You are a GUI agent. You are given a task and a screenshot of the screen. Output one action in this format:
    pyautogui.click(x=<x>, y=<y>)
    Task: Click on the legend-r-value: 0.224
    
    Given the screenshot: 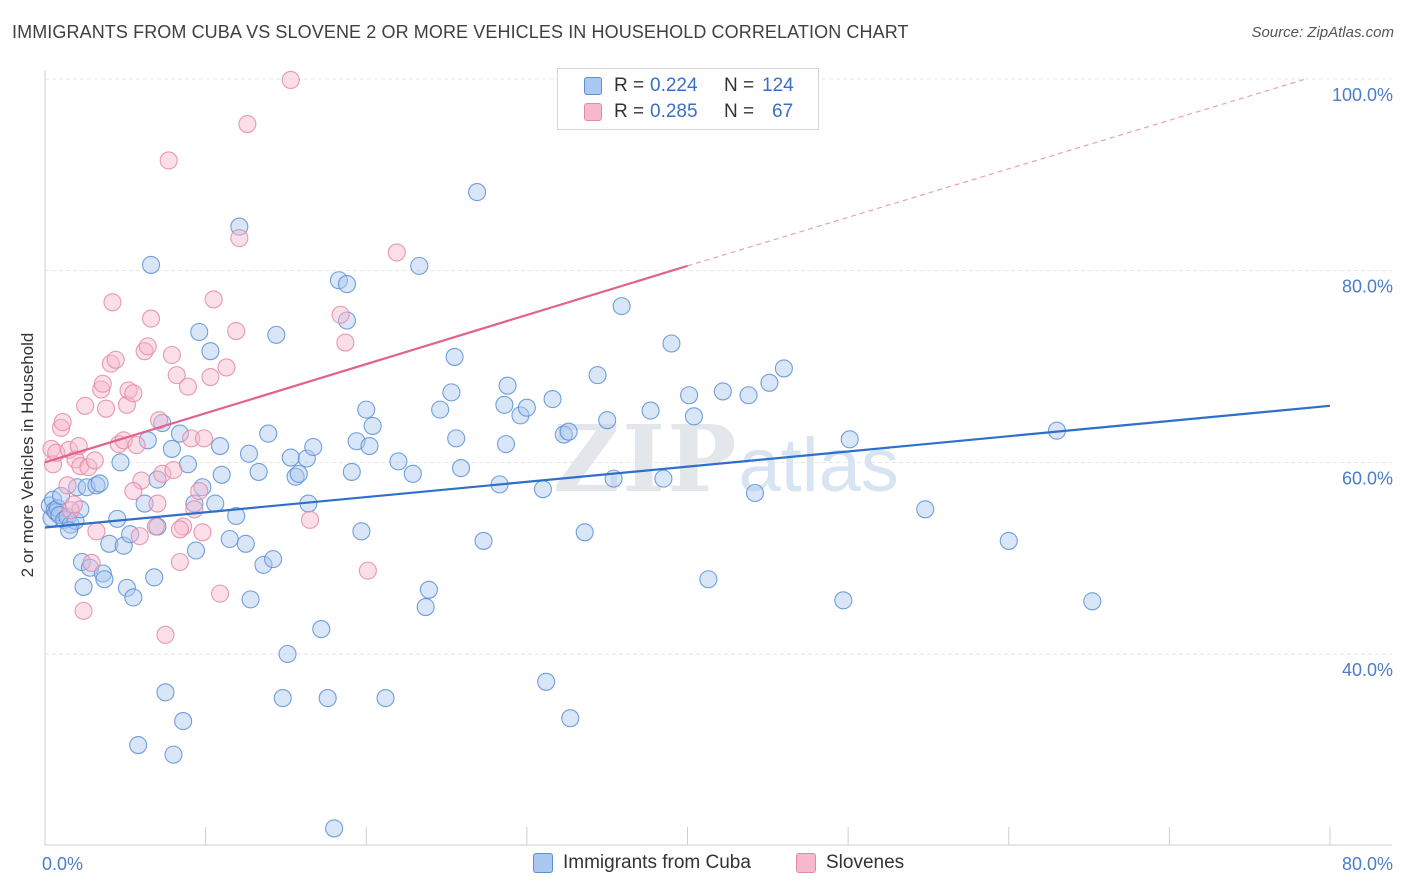 What is the action you would take?
    pyautogui.click(x=674, y=85)
    